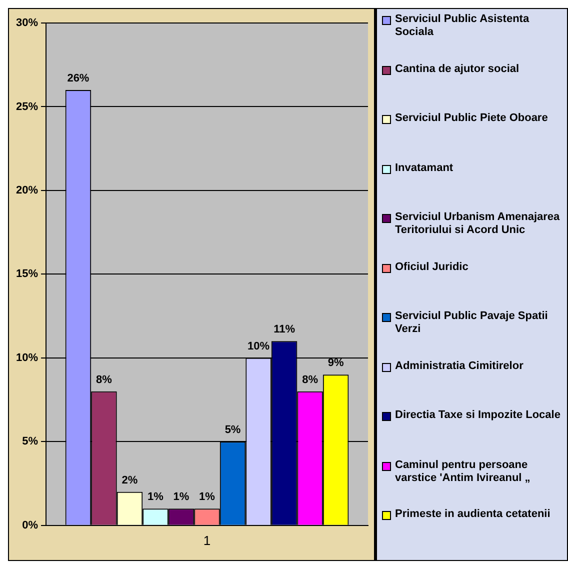  Describe the element at coordinates (30, 525) in the screenshot. I see `y-tick-label: 0%` at that location.